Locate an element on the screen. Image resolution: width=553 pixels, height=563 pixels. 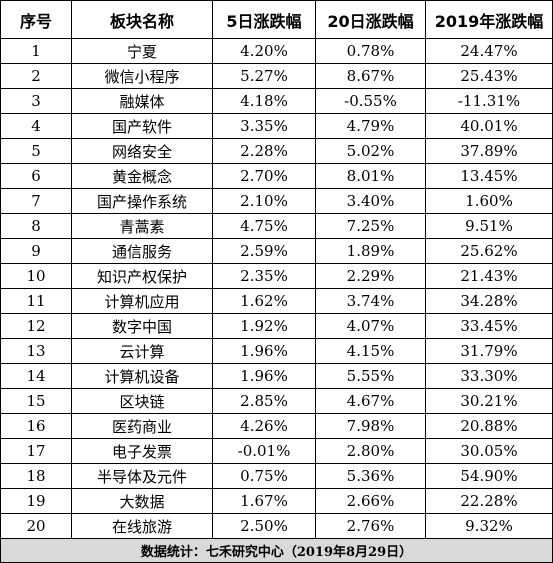
cell-20day-change: 0.78% is located at coordinates (370, 51).